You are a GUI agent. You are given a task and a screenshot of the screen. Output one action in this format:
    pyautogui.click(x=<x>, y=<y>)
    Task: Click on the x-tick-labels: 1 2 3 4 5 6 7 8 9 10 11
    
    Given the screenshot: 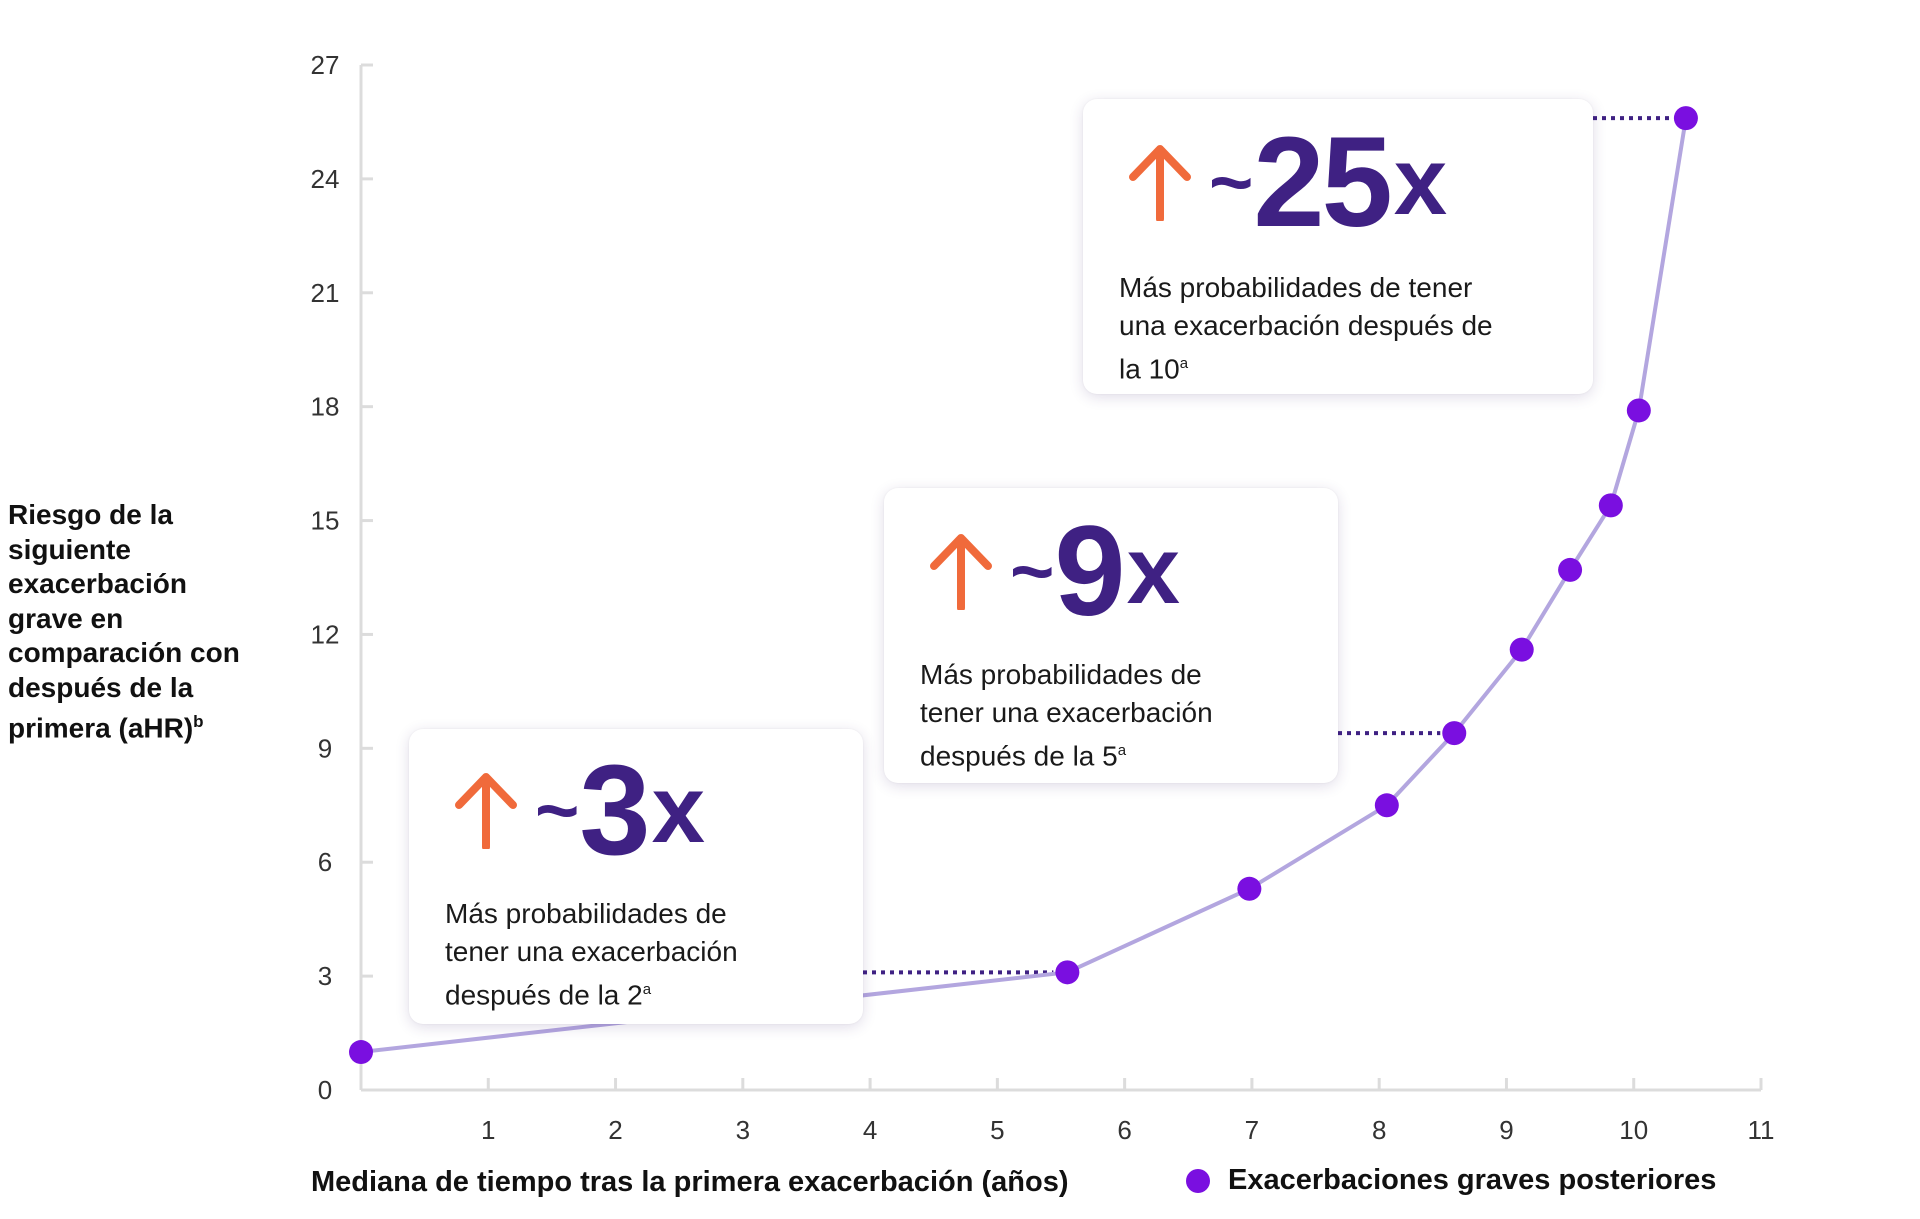 What is the action you would take?
    pyautogui.click(x=1127, y=1130)
    